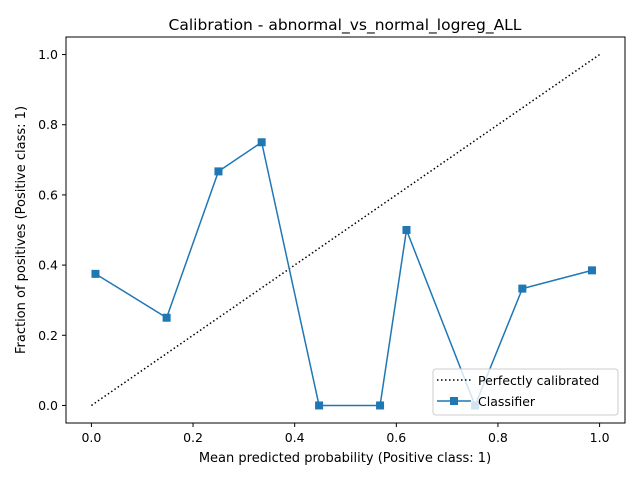 This screenshot has width=640, height=480. I want to click on x-tick-label: 0.6, so click(396, 437).